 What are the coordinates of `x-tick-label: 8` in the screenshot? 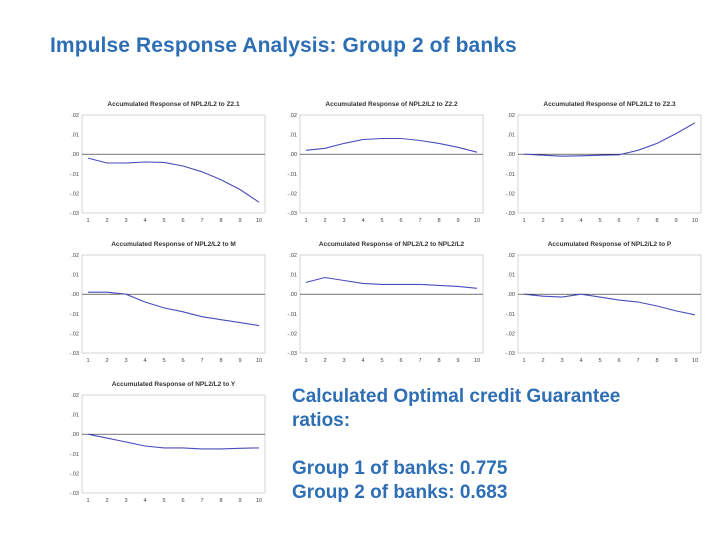 It's located at (656, 221).